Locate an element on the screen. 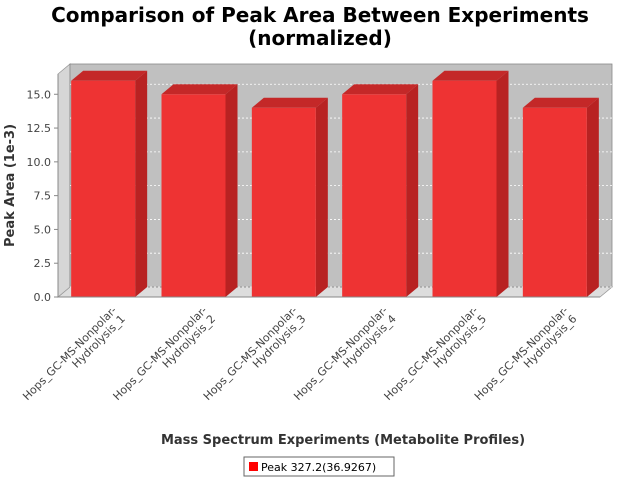 This screenshot has width=640, height=480. x-tick-label: Hops_GC-MS-Nonpolar-Hydrolysis_6 is located at coordinates (526, 358).